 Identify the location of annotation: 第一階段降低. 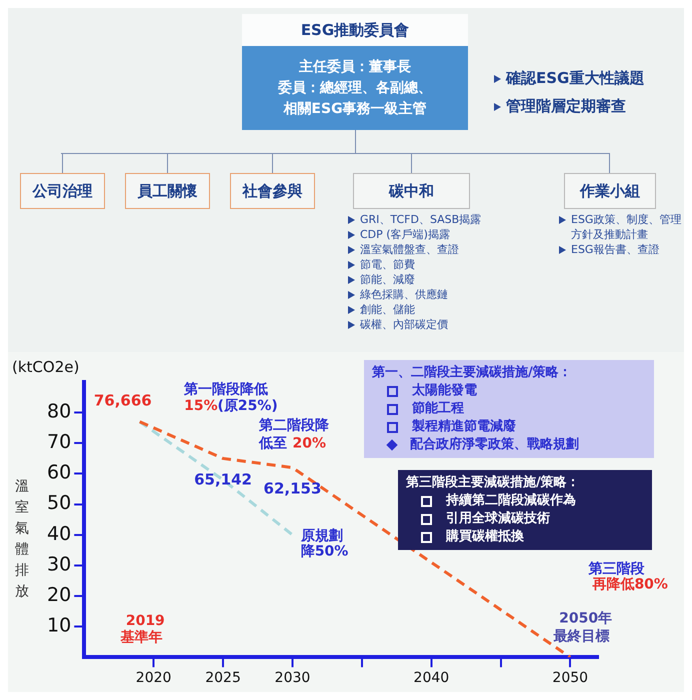
(225, 389).